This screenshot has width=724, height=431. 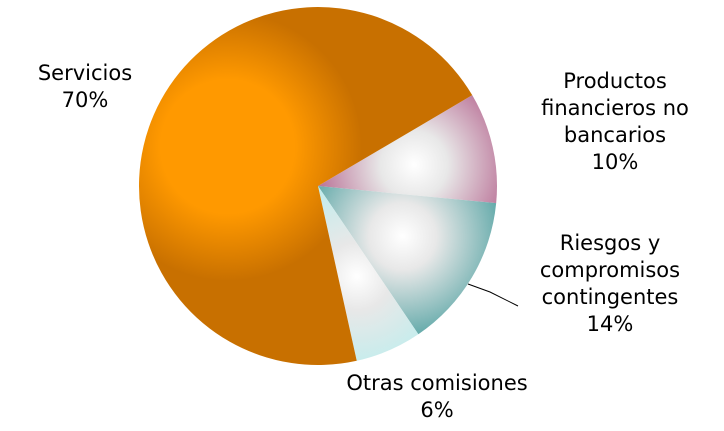 I want to click on category-name: Productos financieros no bancarios, so click(x=615, y=108).